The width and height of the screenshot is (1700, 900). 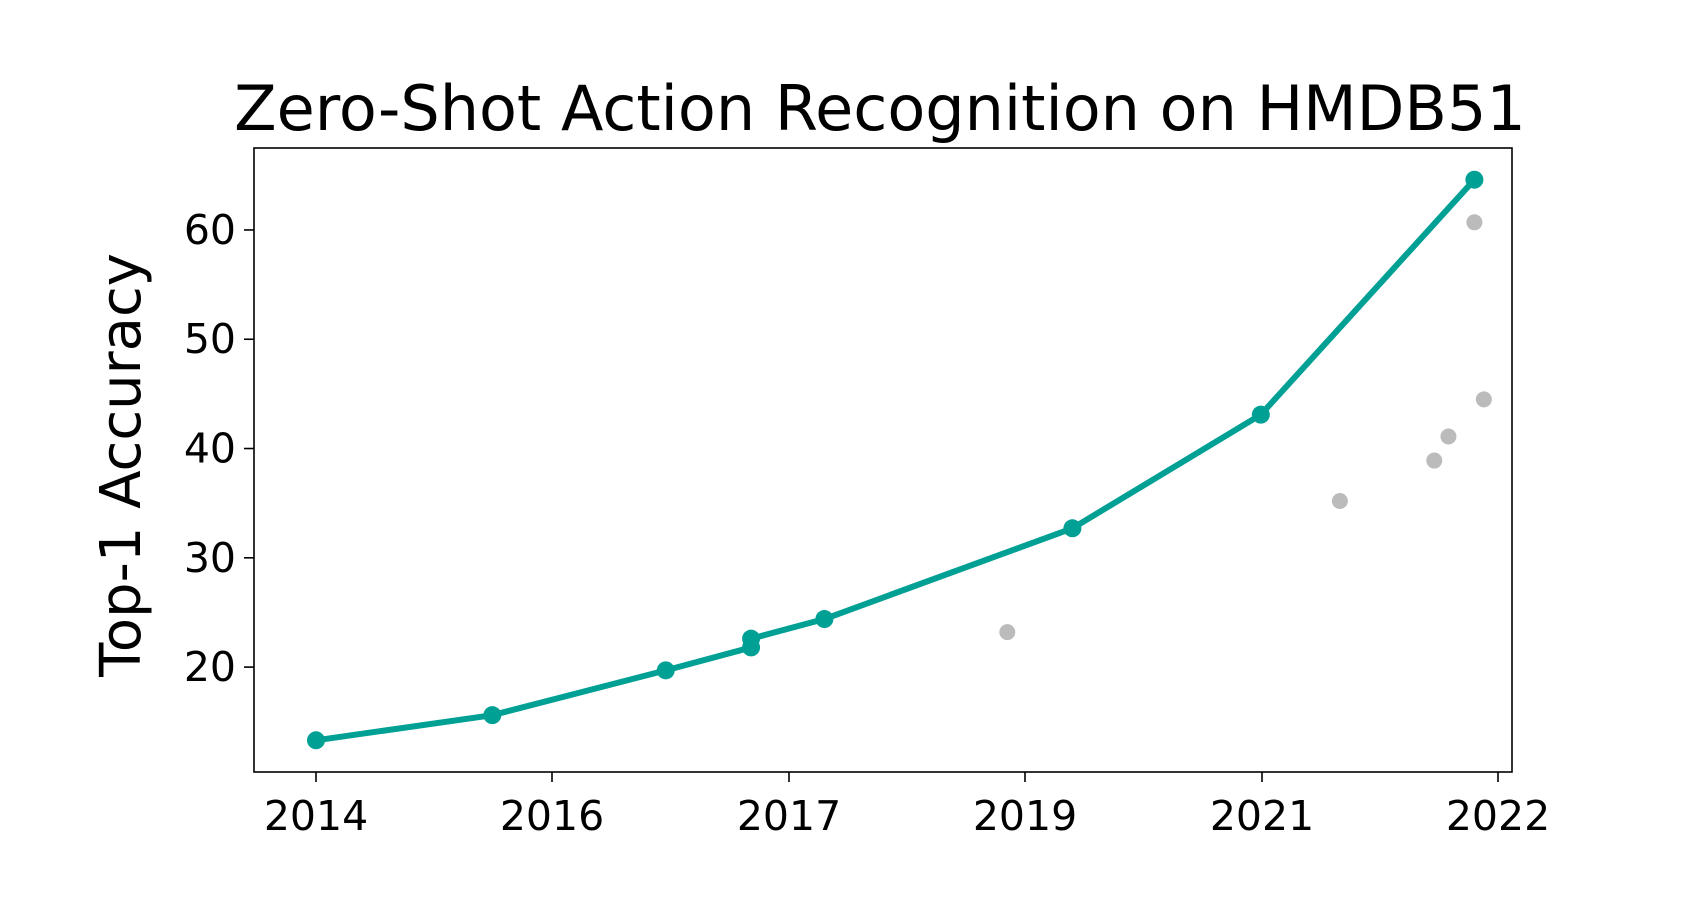 I want to click on y-tick-label: 20, so click(x=210, y=667).